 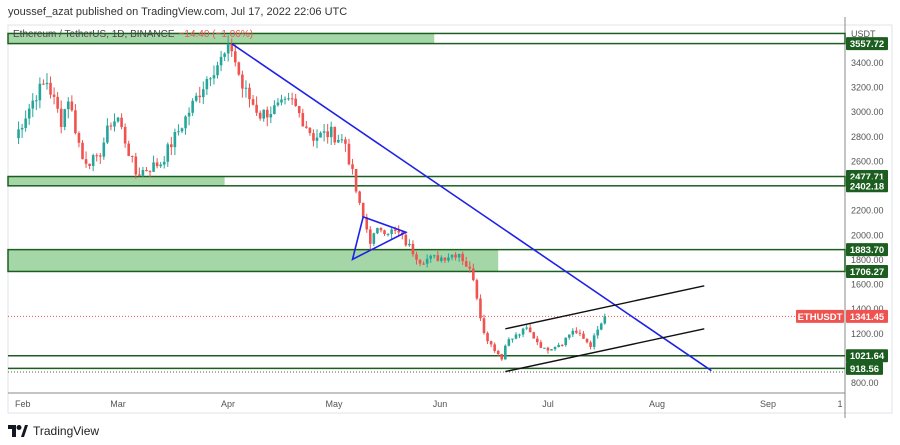 What do you see at coordinates (839, 404) in the screenshot?
I see `x-tick-label: 1` at bounding box center [839, 404].